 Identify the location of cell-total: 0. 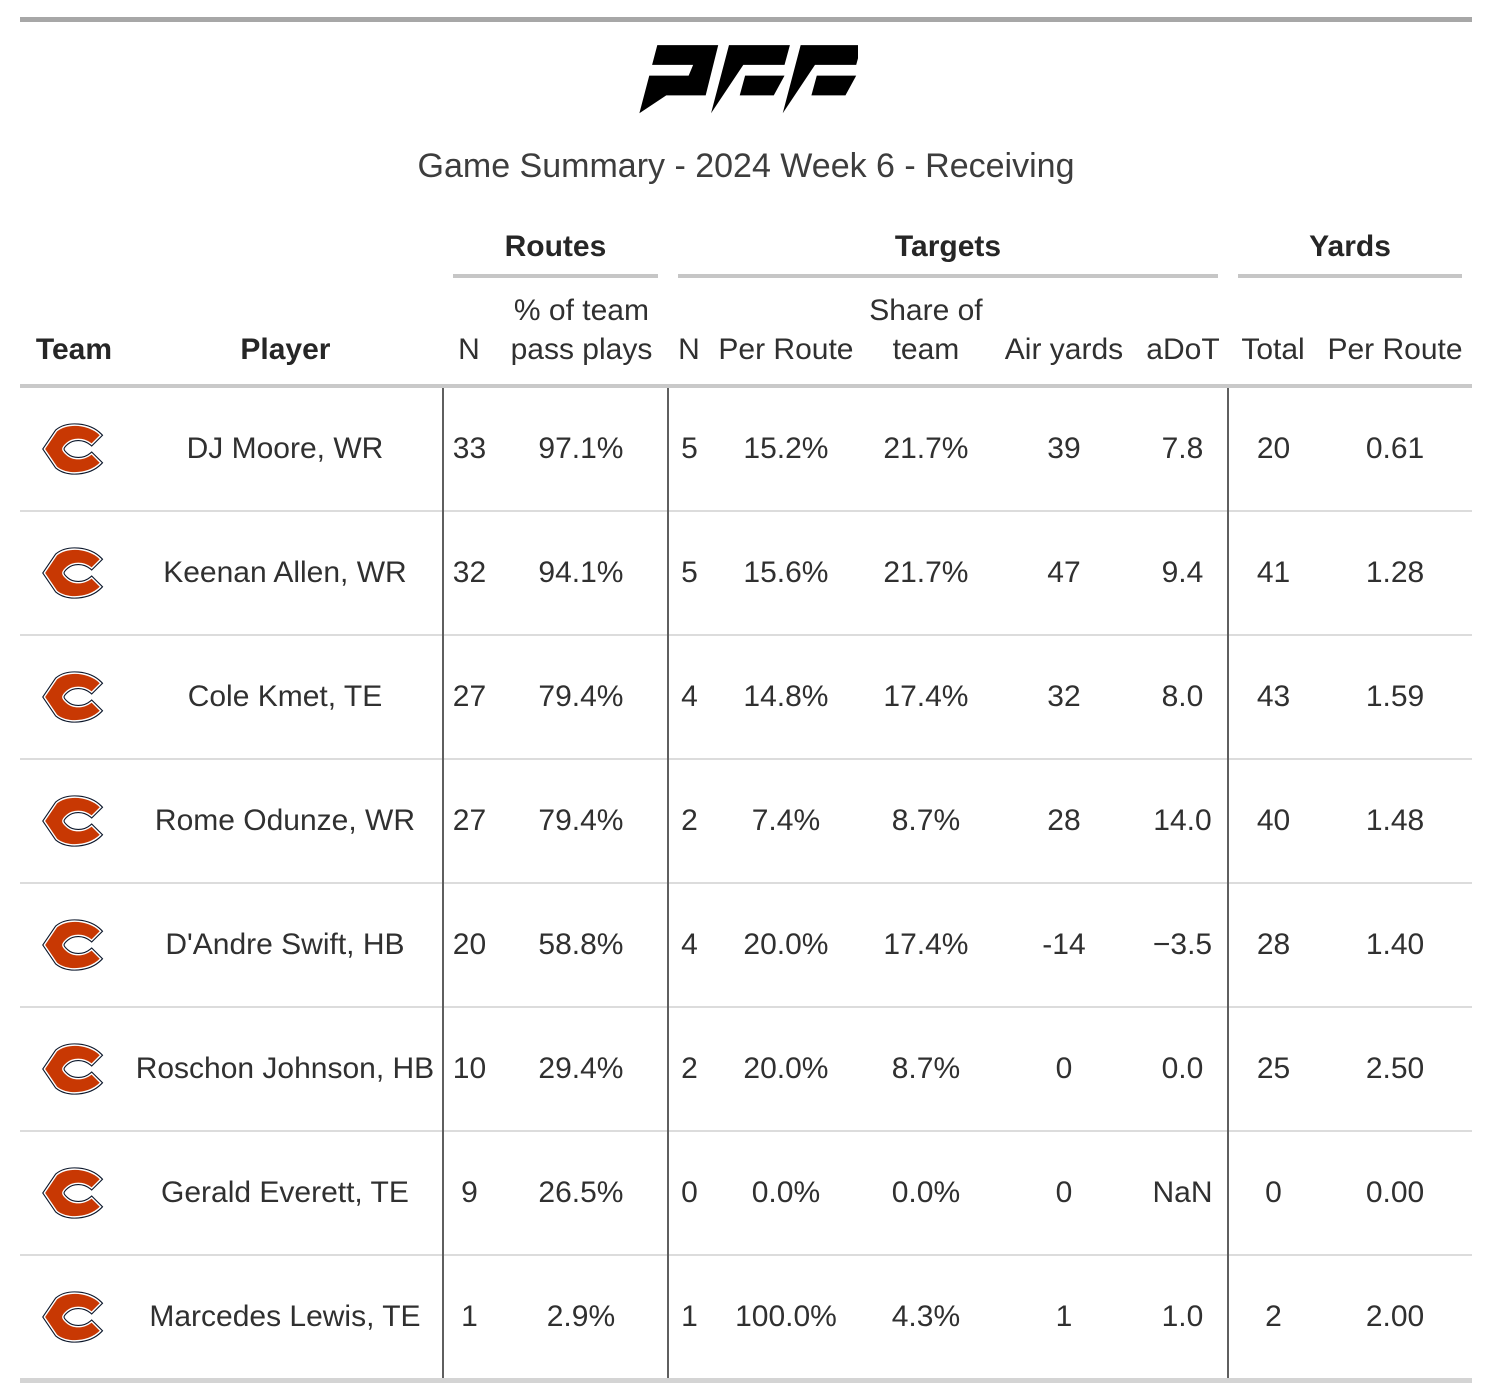
(1273, 1192).